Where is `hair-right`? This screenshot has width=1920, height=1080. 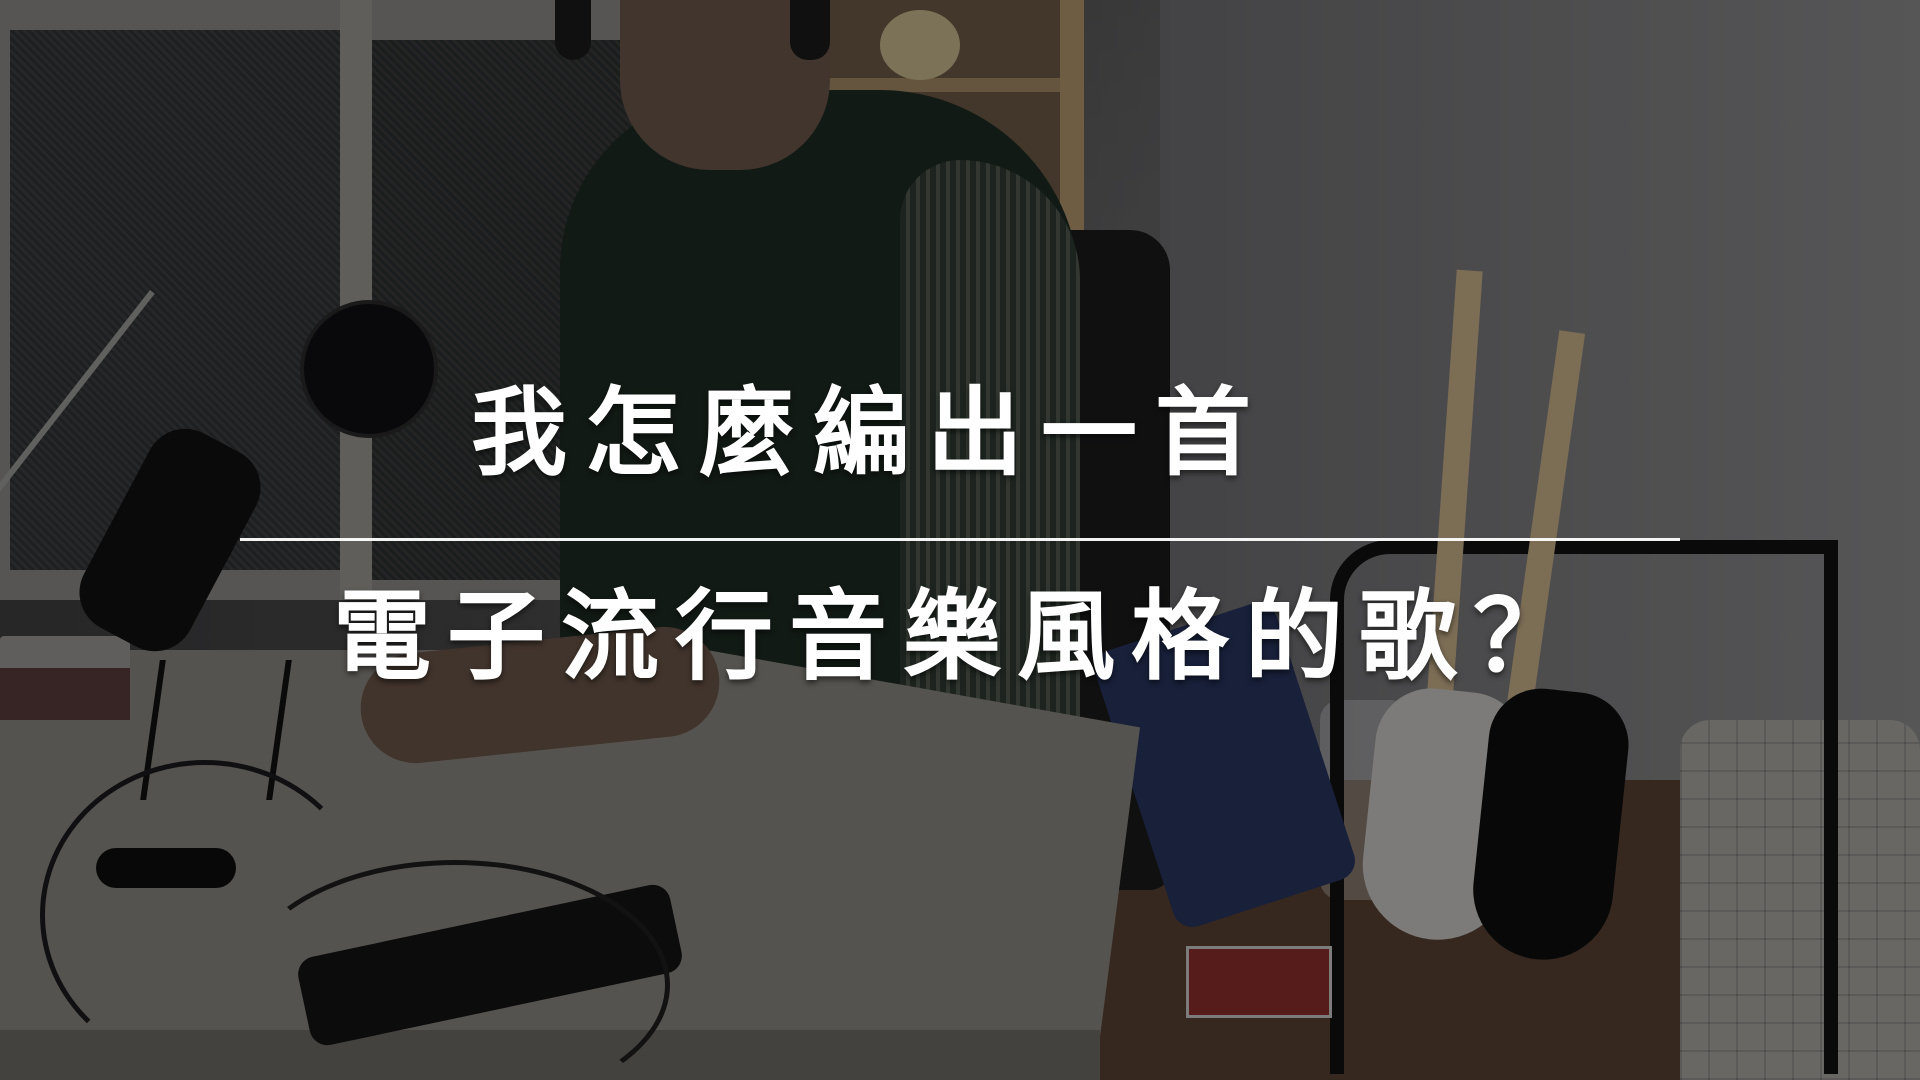
hair-right is located at coordinates (810, 30).